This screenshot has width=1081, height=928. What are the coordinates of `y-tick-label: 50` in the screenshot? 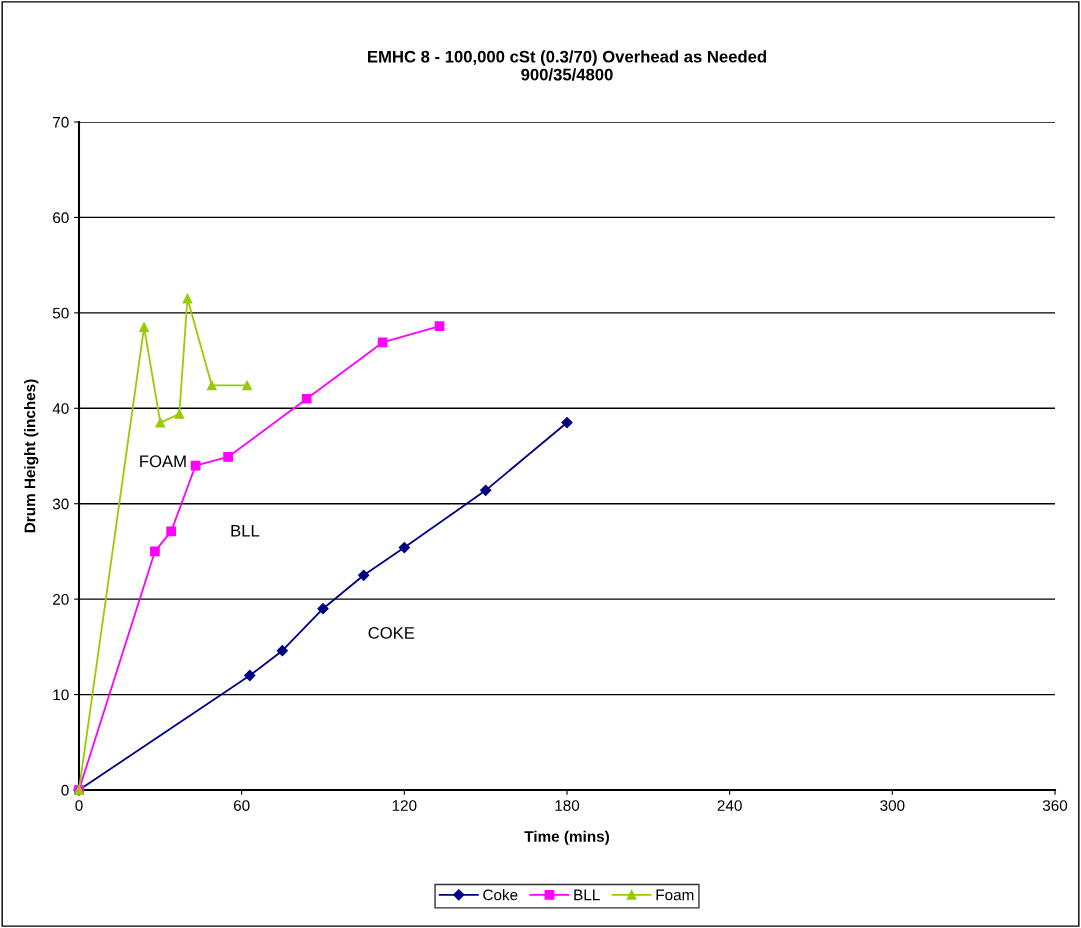 It's located at (60, 313).